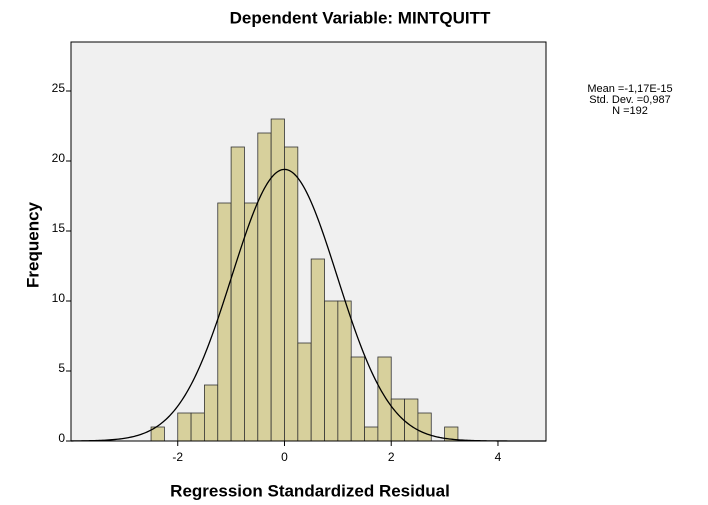 The width and height of the screenshot is (708, 505). I want to click on y-tick-label: 0, so click(61, 438).